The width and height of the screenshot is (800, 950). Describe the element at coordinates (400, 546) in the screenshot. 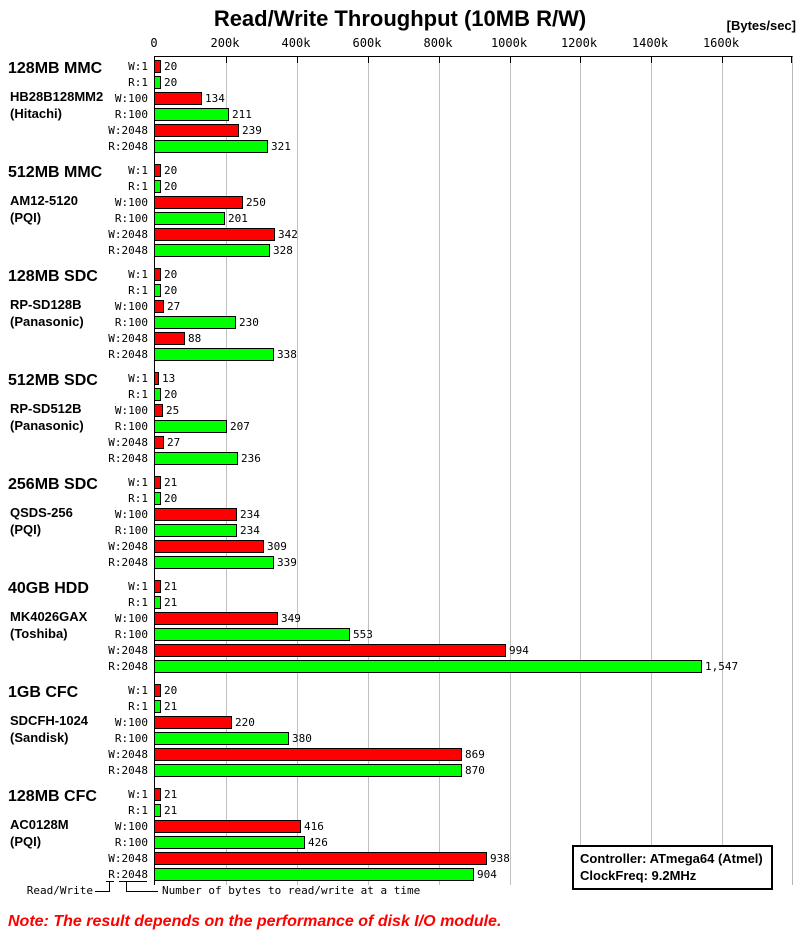

I see `bar-row: W:2048 309` at that location.